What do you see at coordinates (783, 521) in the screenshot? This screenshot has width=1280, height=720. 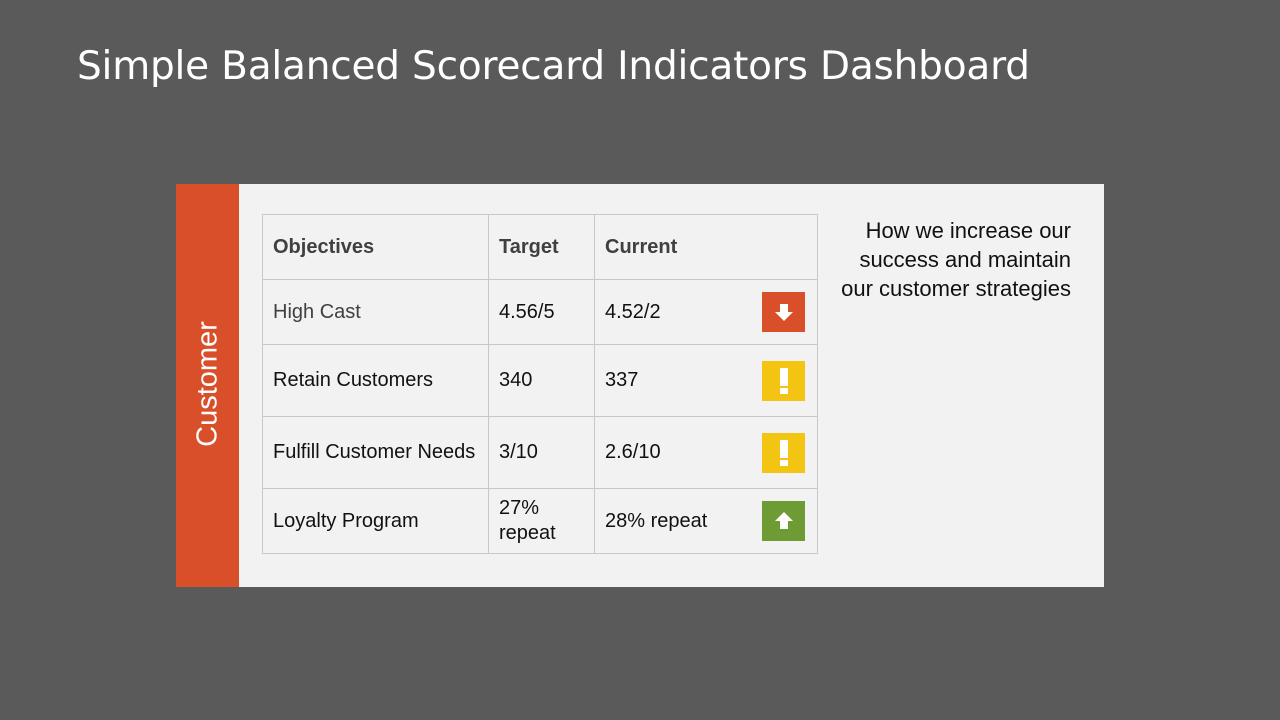 I see `arrow-up-icon` at bounding box center [783, 521].